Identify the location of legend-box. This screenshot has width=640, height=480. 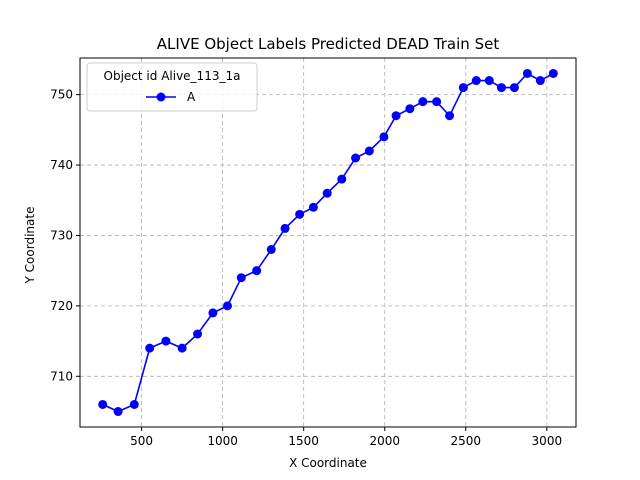
(172, 87).